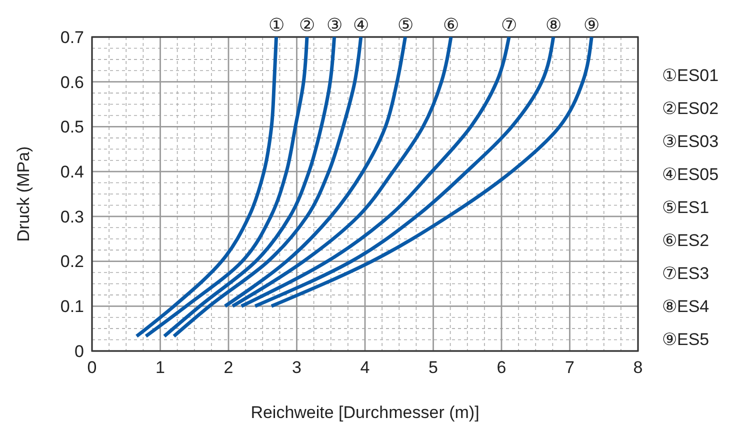 The image size is (741, 428). Describe the element at coordinates (72, 127) in the screenshot. I see `y-tick-label: 0.5` at that location.